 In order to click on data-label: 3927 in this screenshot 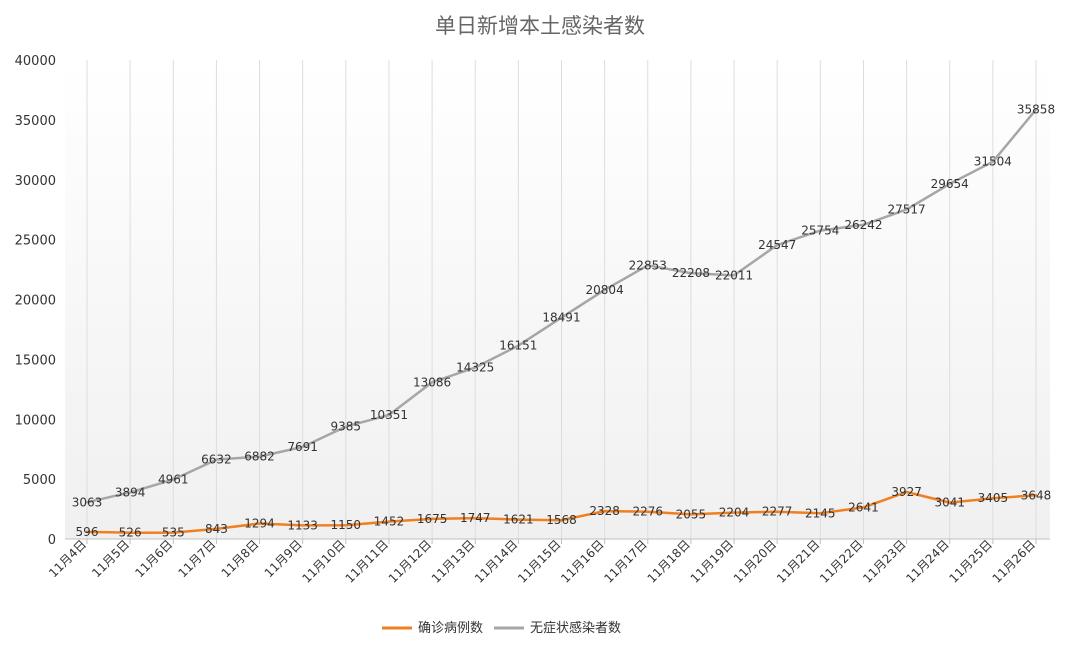, I will do `click(906, 492)`.